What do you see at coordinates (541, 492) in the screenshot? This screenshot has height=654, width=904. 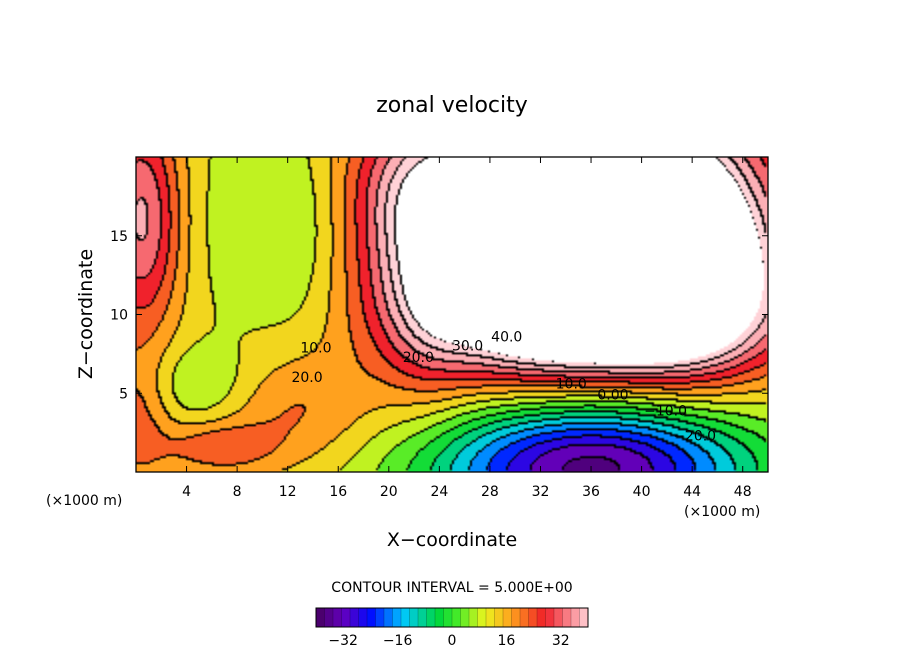 I see `x-tick-label: 32` at bounding box center [541, 492].